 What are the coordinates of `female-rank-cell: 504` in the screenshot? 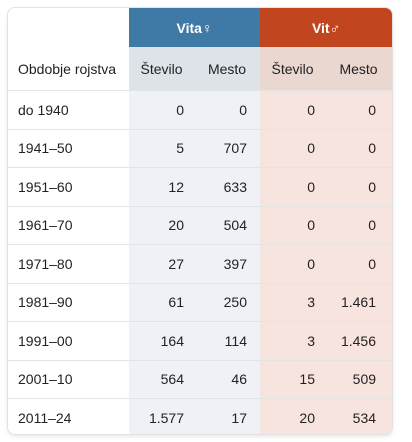 It's located at (227, 225).